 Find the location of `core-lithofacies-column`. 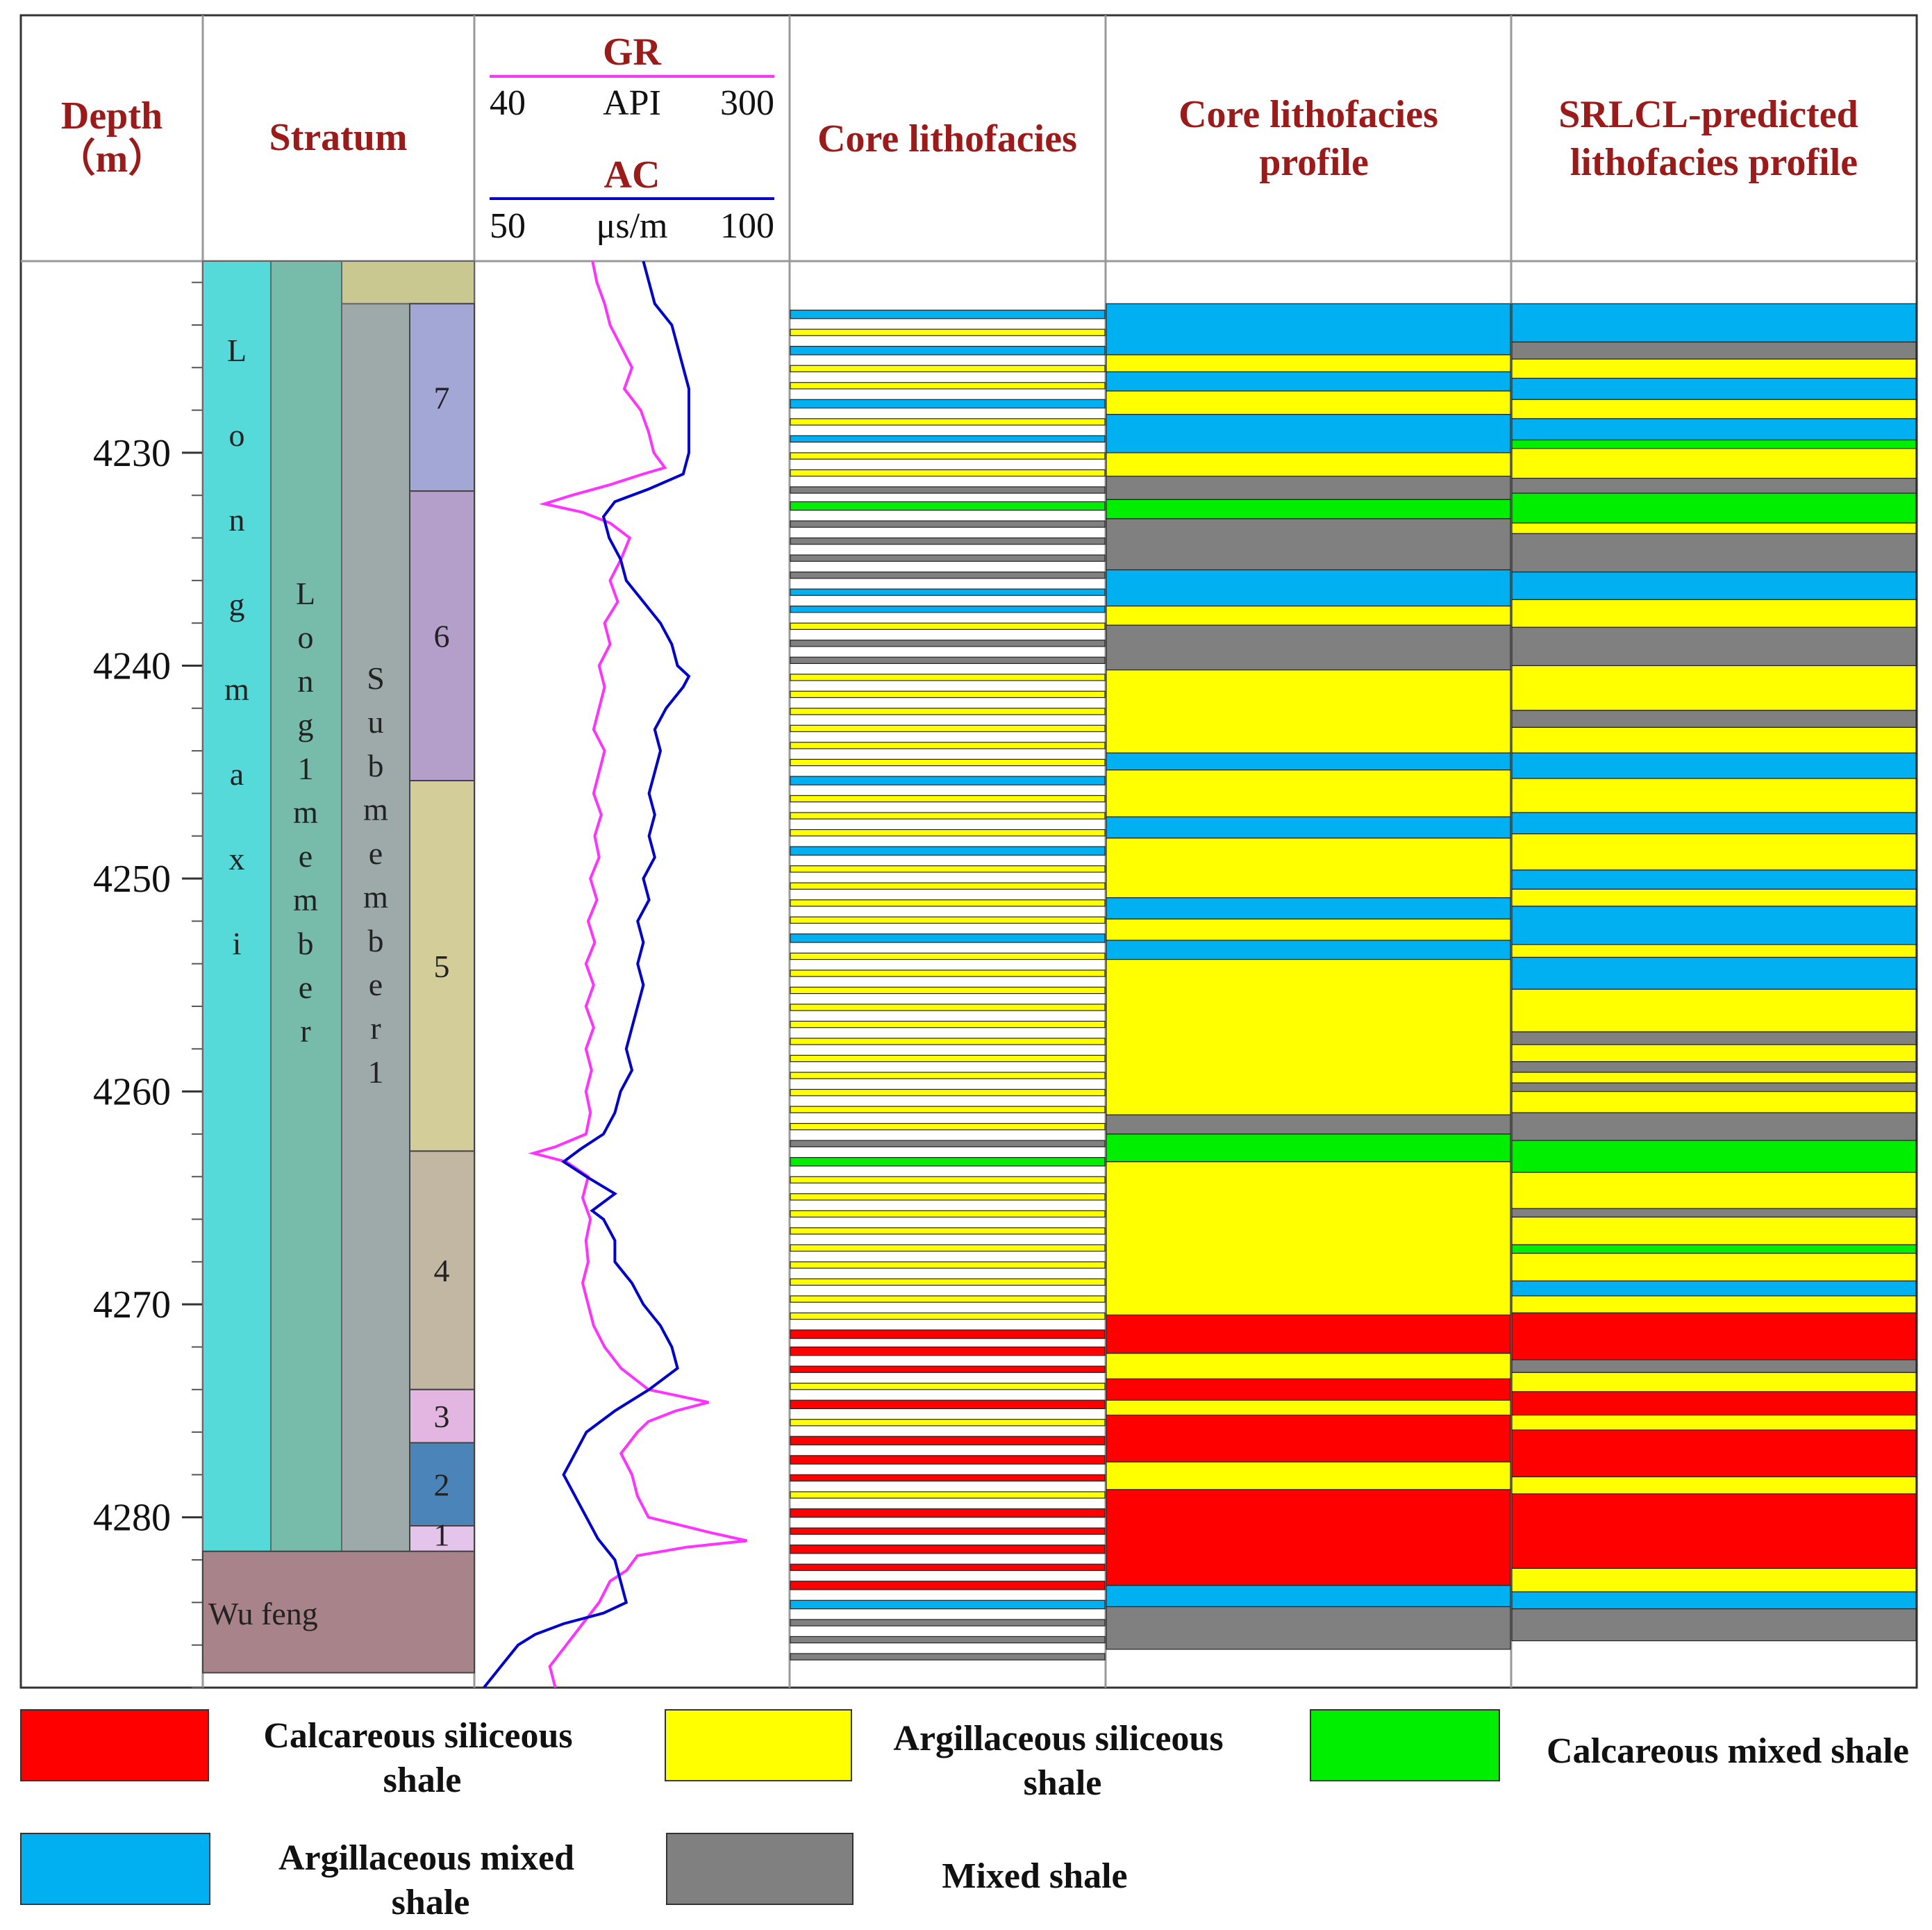

core-lithofacies-column is located at coordinates (948, 985).